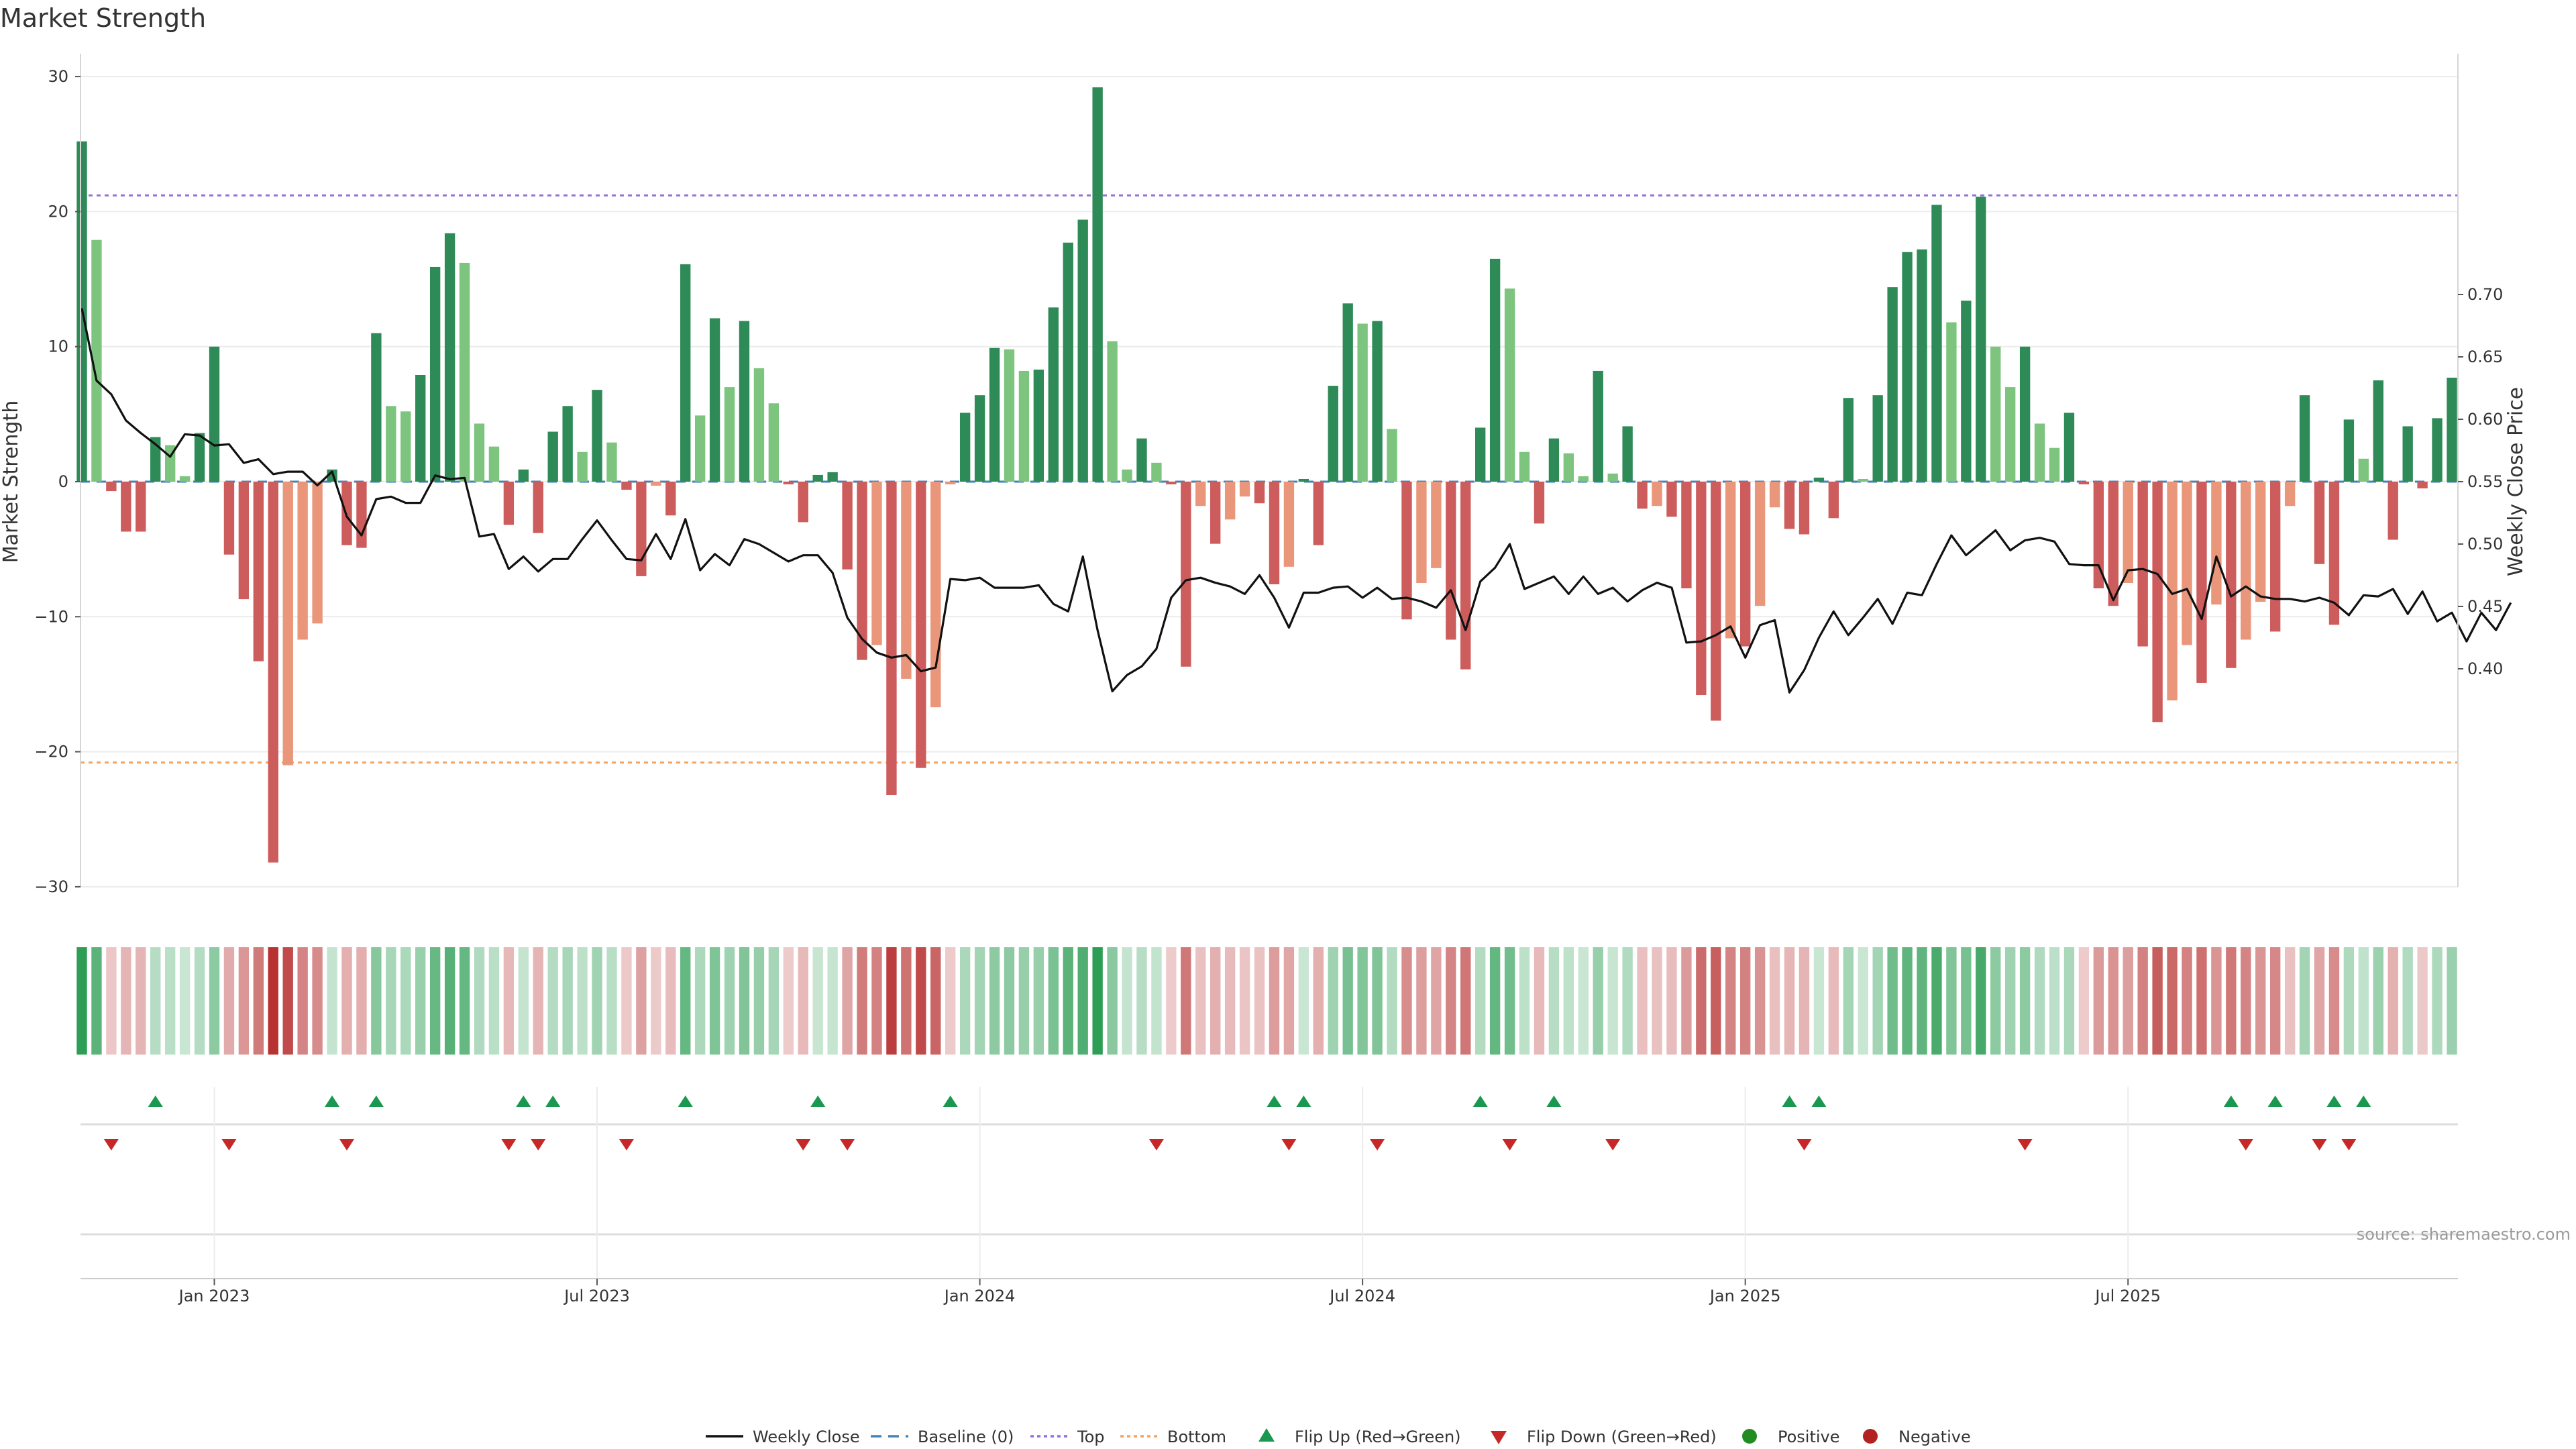  What do you see at coordinates (1266, 1001) in the screenshot?
I see `strength-heat-strip` at bounding box center [1266, 1001].